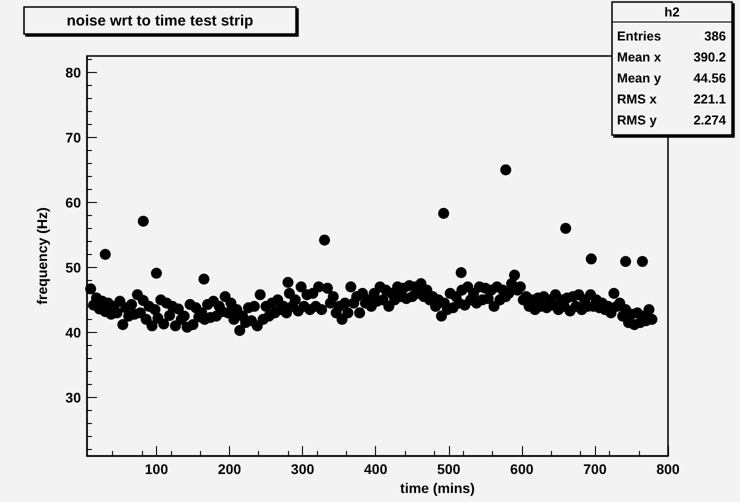  Describe the element at coordinates (671, 57) in the screenshot. I see `text: Mean x 390.2` at that location.